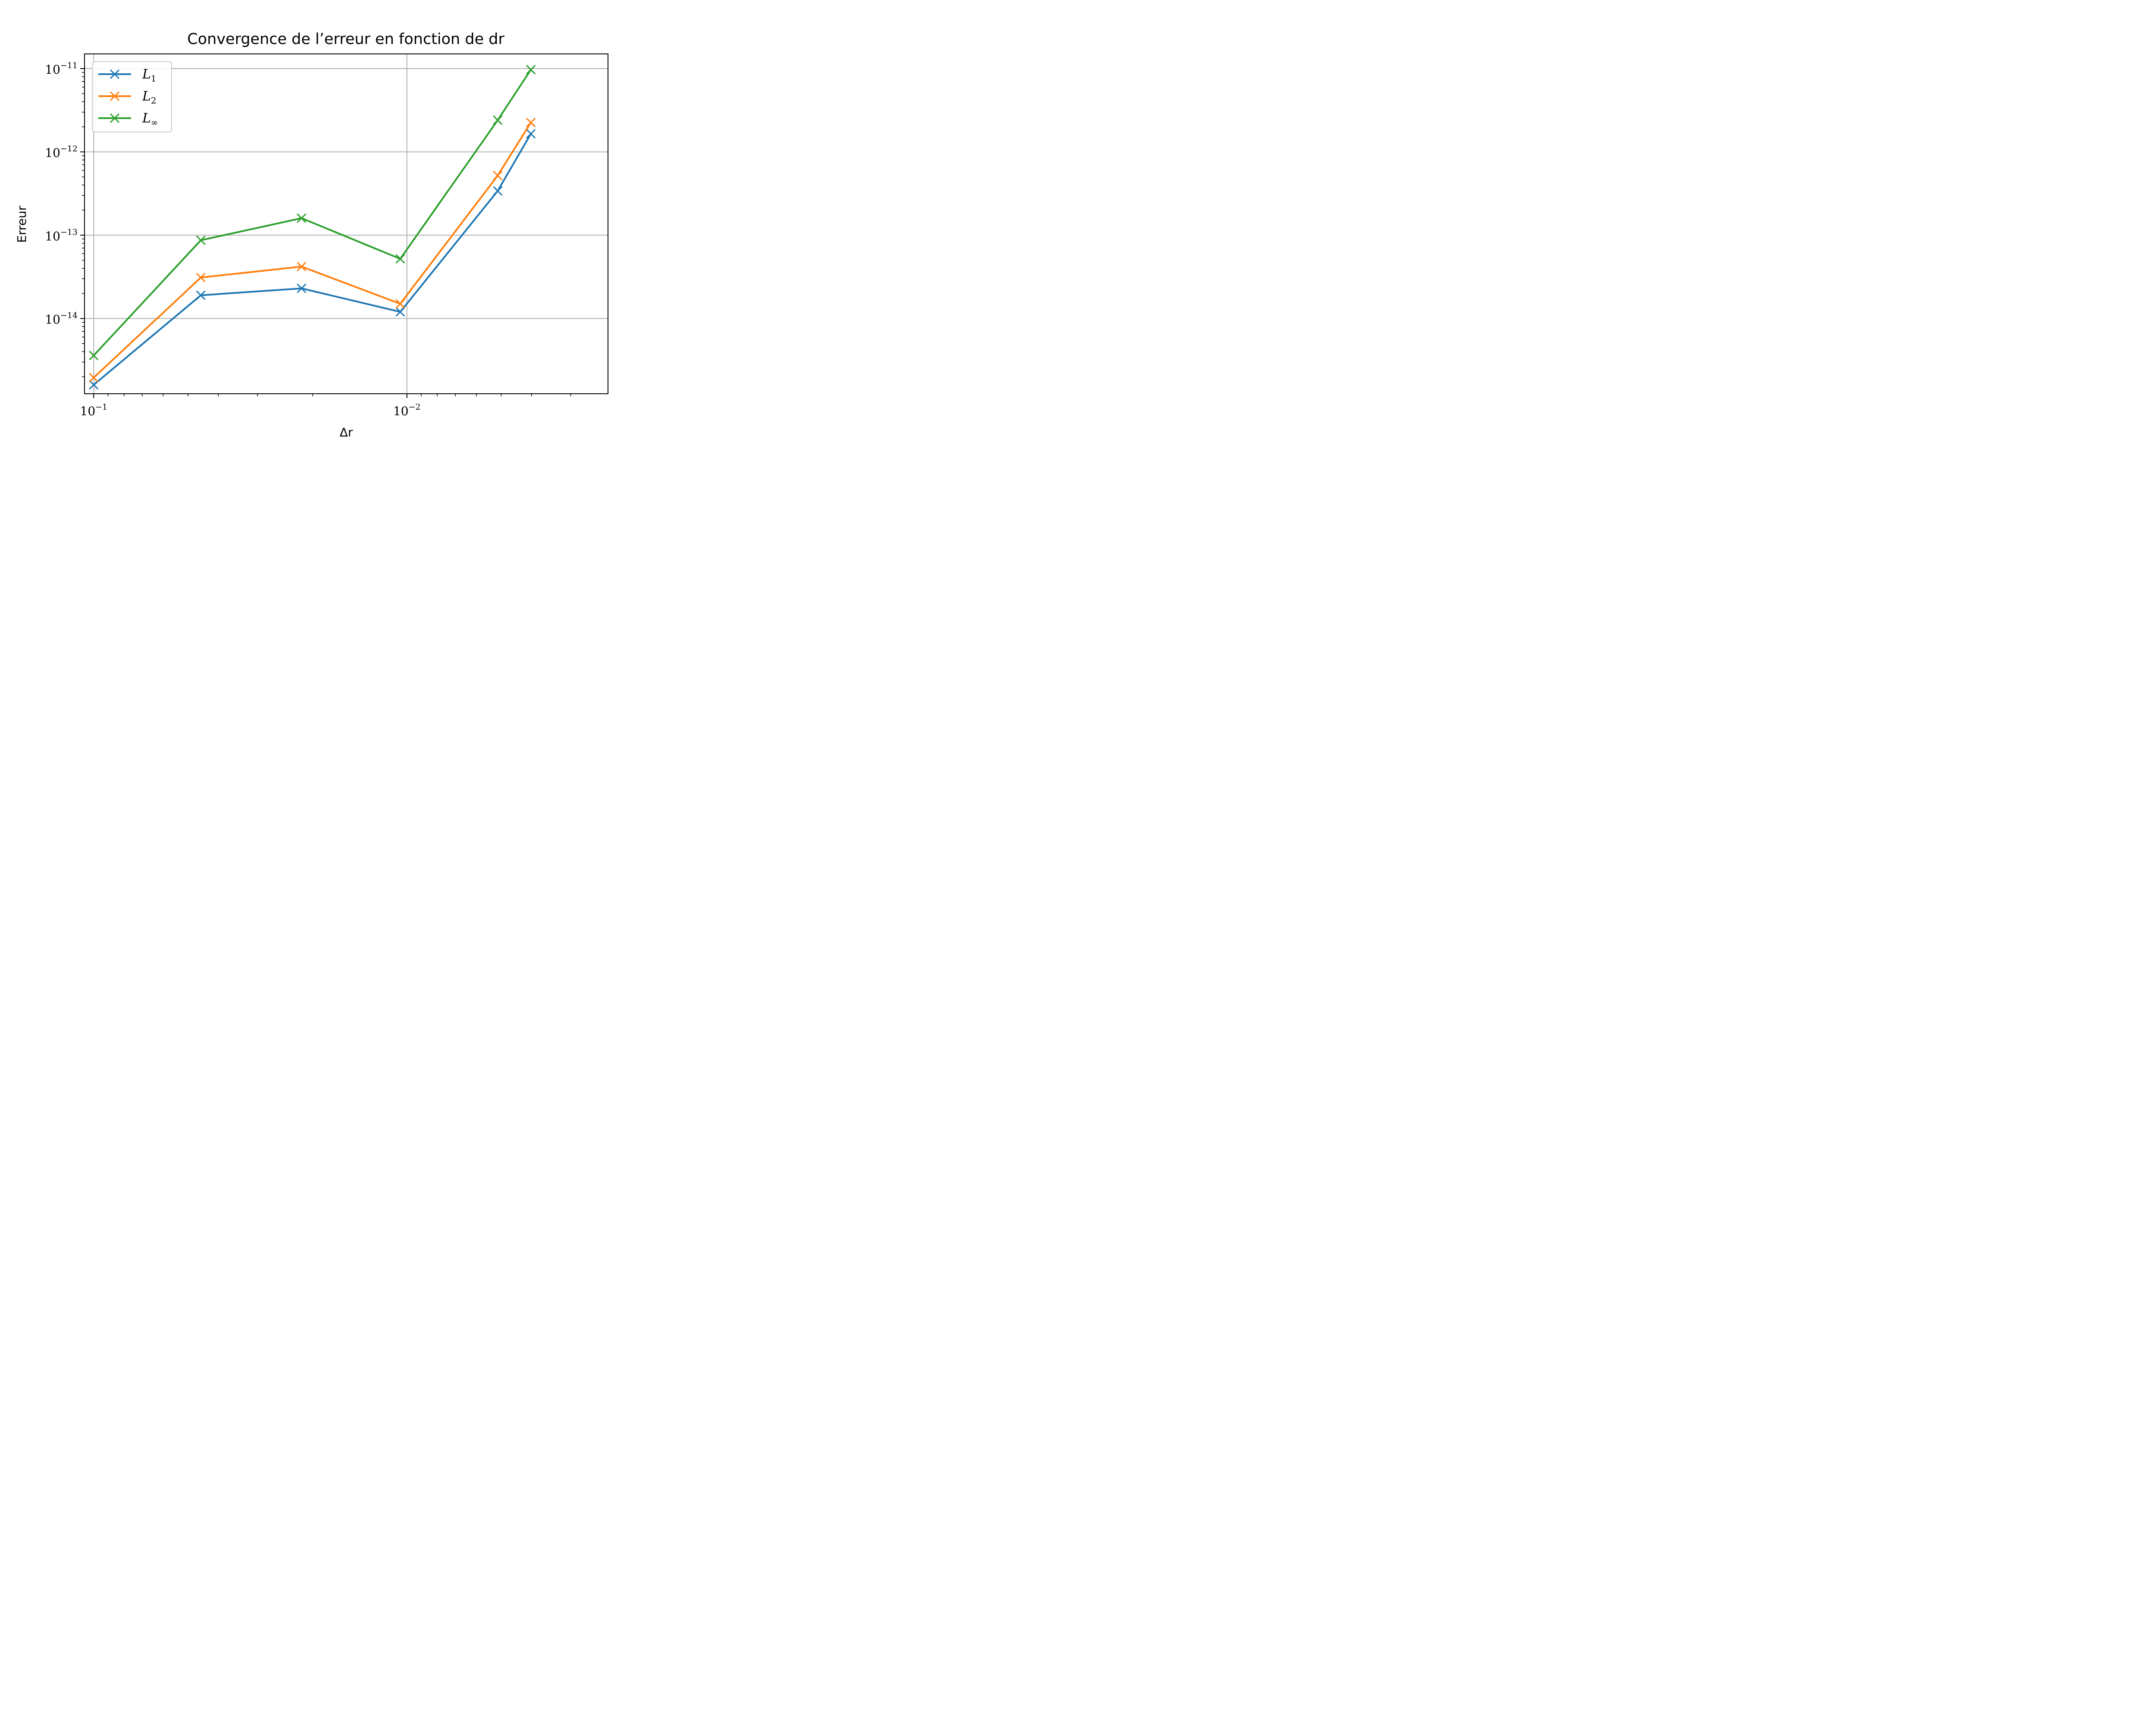 Image resolution: width=2156 pixels, height=1725 pixels. I want to click on legend-item-3: L∞, so click(128, 119).